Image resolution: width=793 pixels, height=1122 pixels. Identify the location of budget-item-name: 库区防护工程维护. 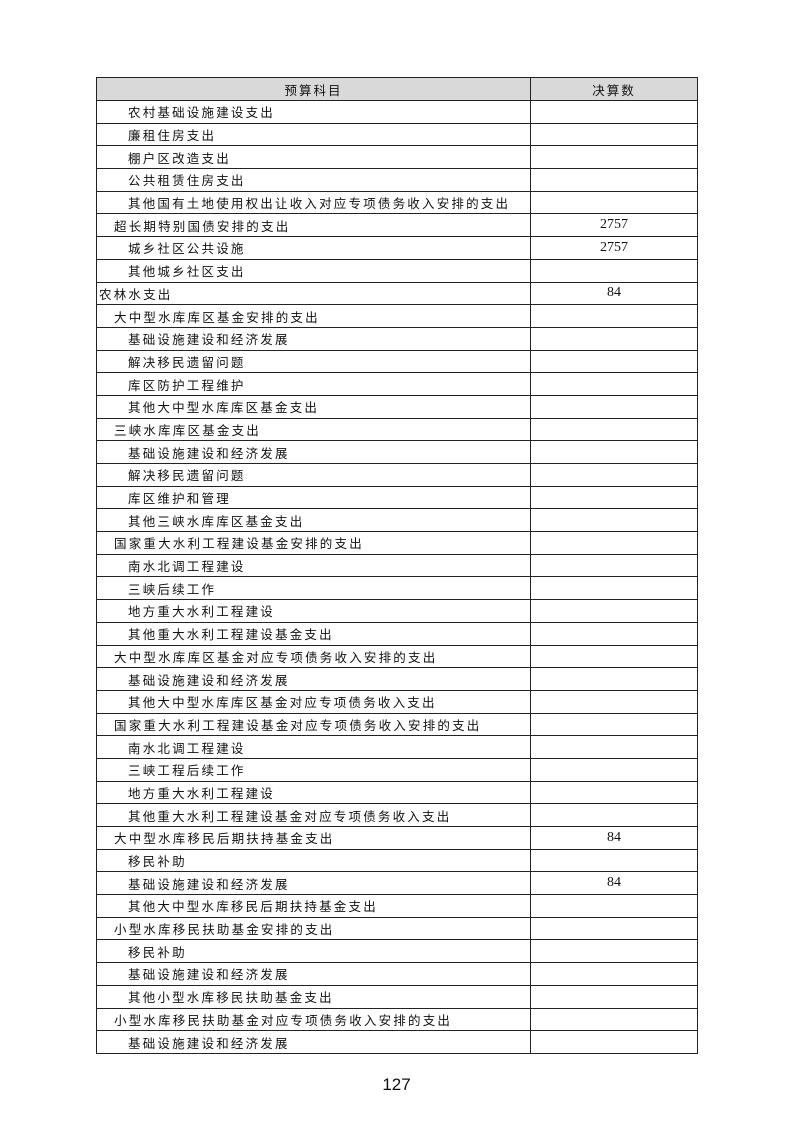
(313, 384).